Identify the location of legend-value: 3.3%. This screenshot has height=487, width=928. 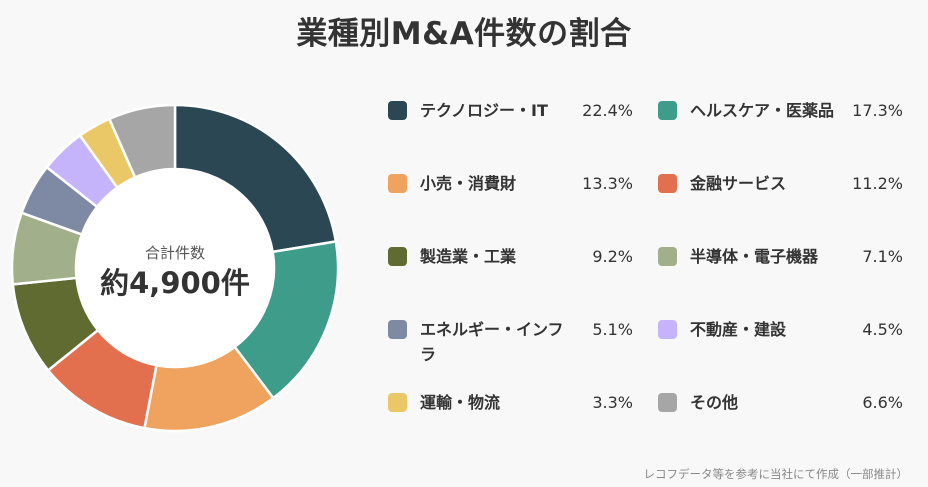
(612, 402).